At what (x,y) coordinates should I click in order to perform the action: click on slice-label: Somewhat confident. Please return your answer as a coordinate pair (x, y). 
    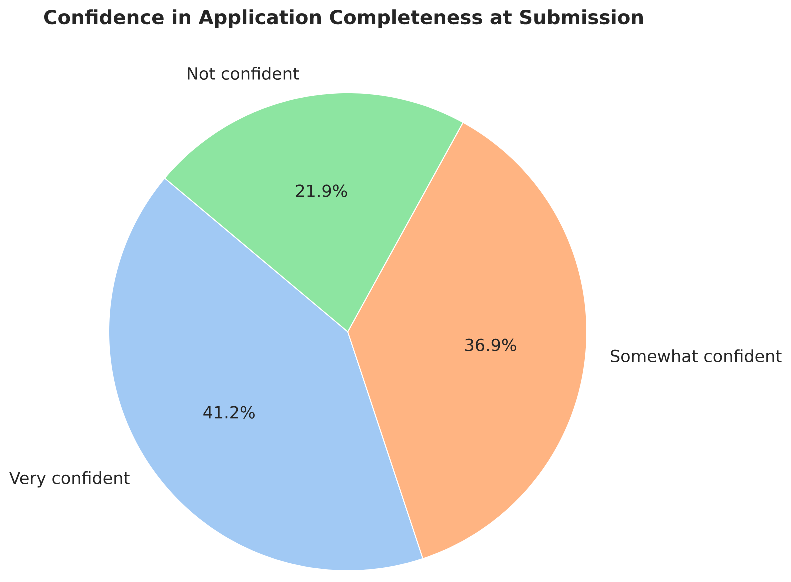
    Looking at the image, I should click on (696, 356).